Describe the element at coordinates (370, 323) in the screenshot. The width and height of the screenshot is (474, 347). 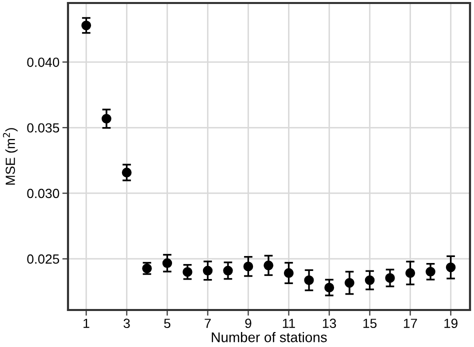
I see `x-tick-label: 15` at that location.